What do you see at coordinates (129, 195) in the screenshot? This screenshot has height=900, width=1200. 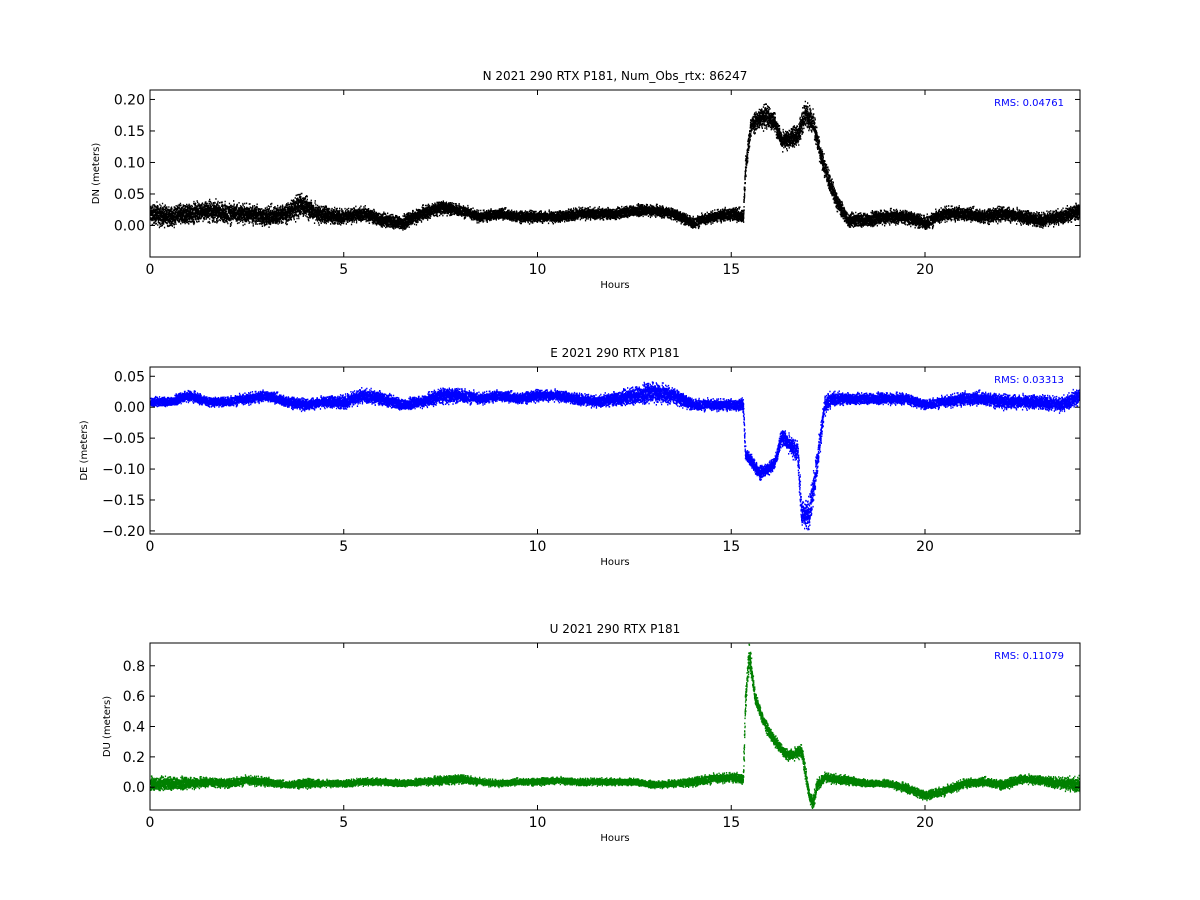 I see `n-y-tick-label: 0.05` at bounding box center [129, 195].